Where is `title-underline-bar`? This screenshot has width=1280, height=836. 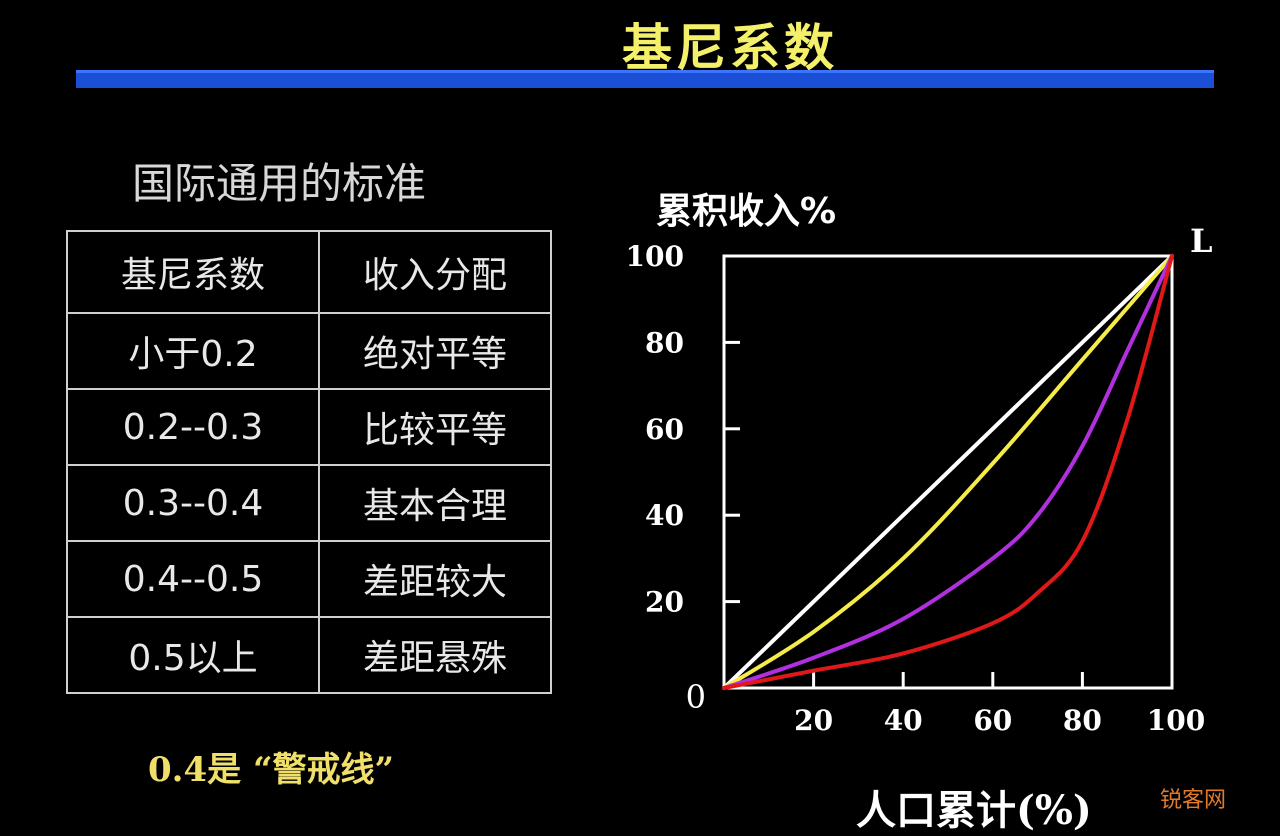 title-underline-bar is located at coordinates (645, 79).